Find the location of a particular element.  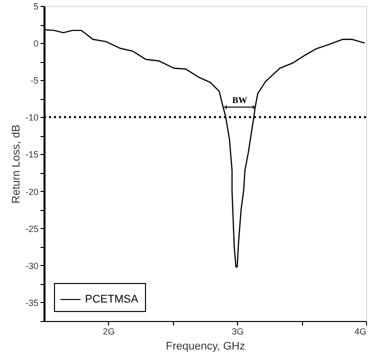

x-tick-label: 2G is located at coordinates (108, 331).